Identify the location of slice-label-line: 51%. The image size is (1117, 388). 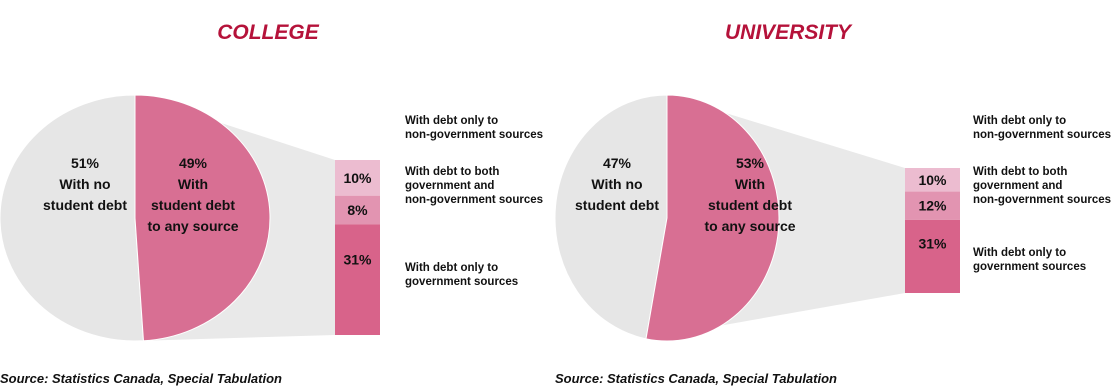
(85, 163).